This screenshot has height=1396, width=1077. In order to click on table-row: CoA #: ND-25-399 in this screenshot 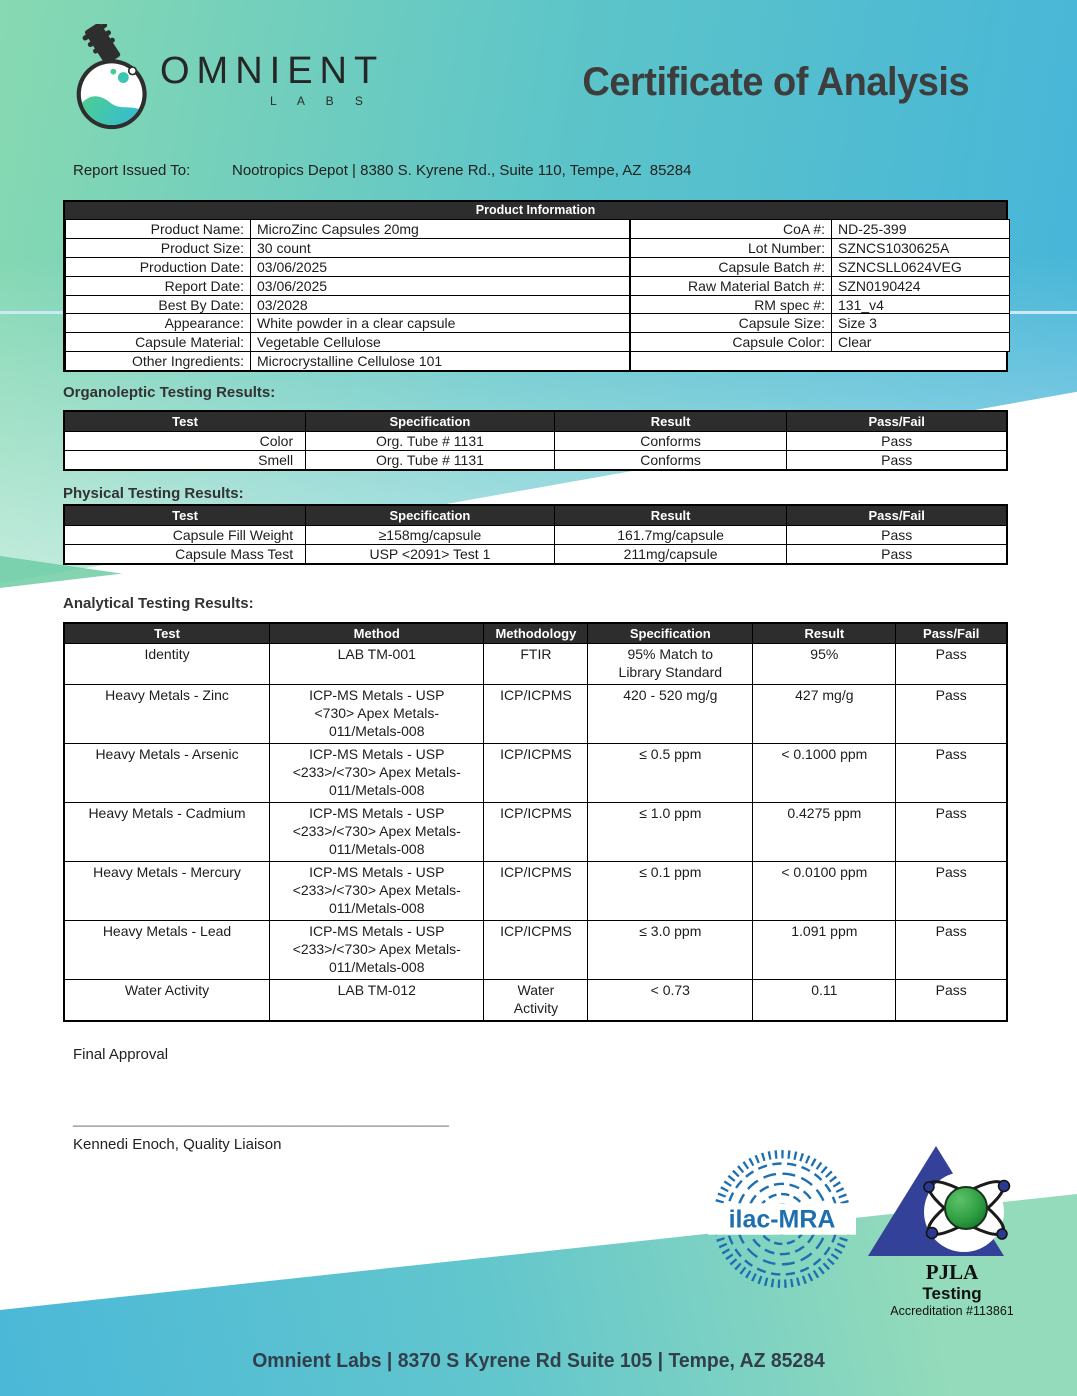, I will do `click(820, 229)`.